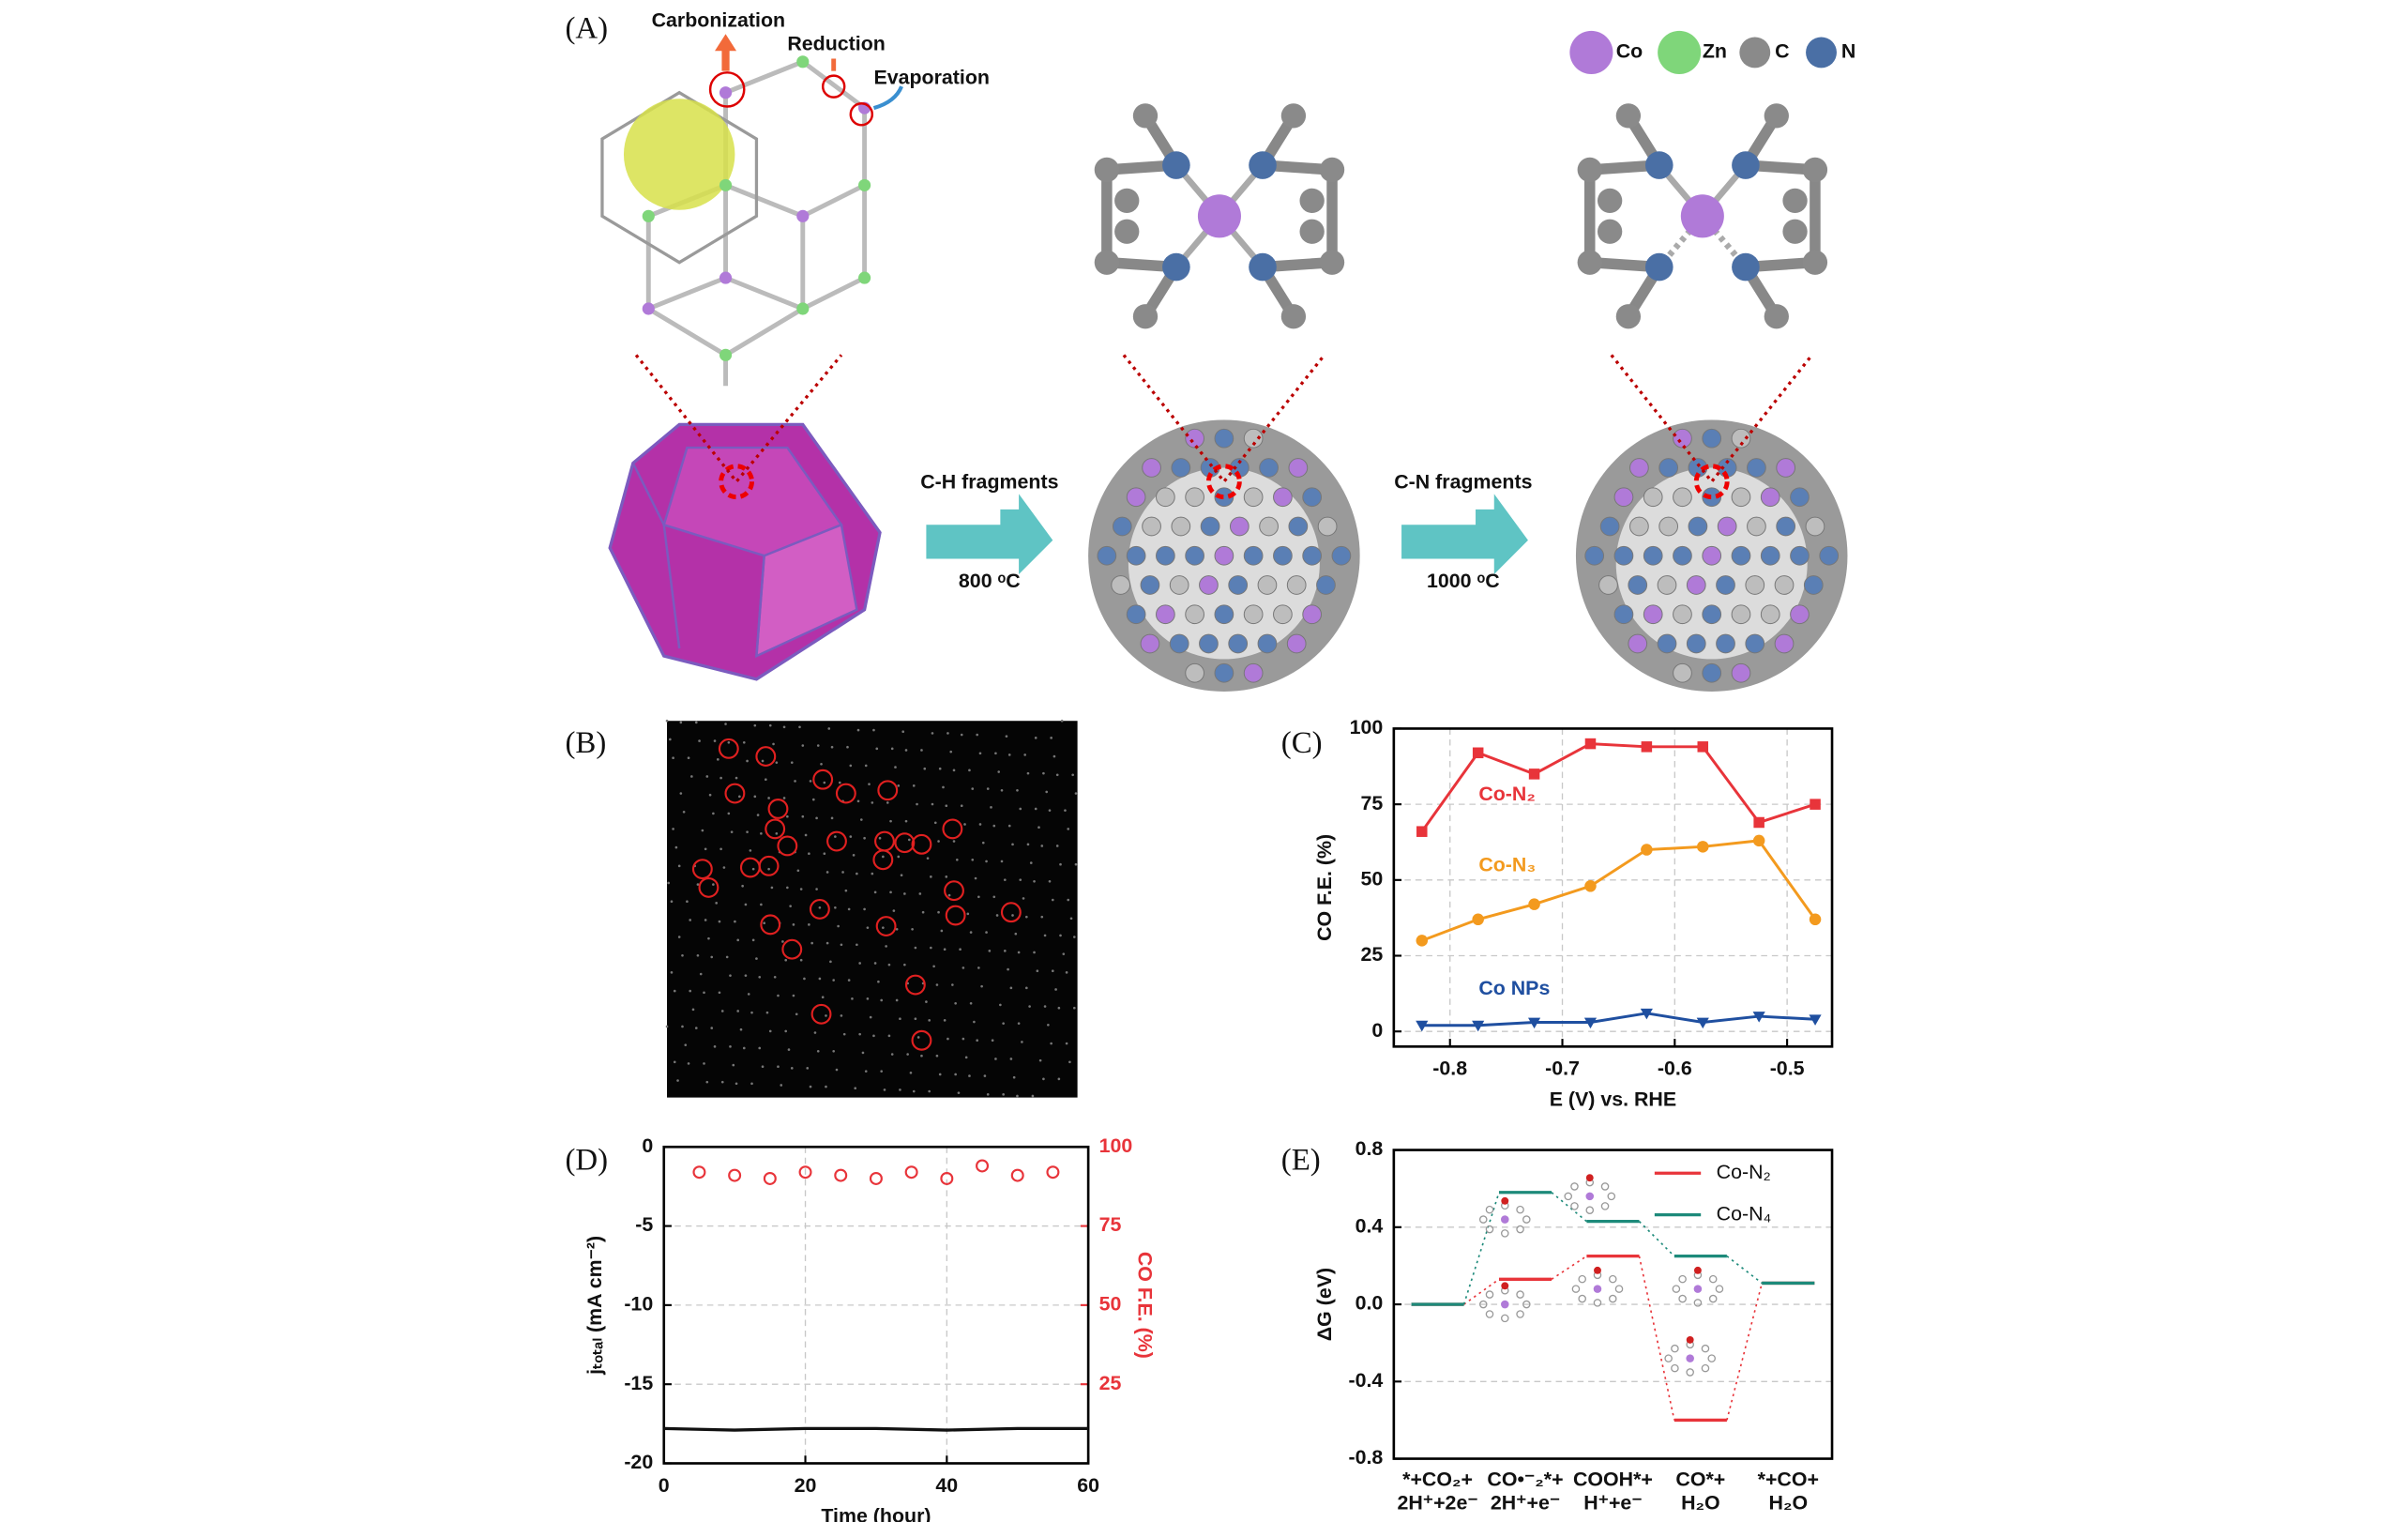 This screenshot has height=1522, width=2408. What do you see at coordinates (837, 43) in the screenshot?
I see `process-label: Reduction` at bounding box center [837, 43].